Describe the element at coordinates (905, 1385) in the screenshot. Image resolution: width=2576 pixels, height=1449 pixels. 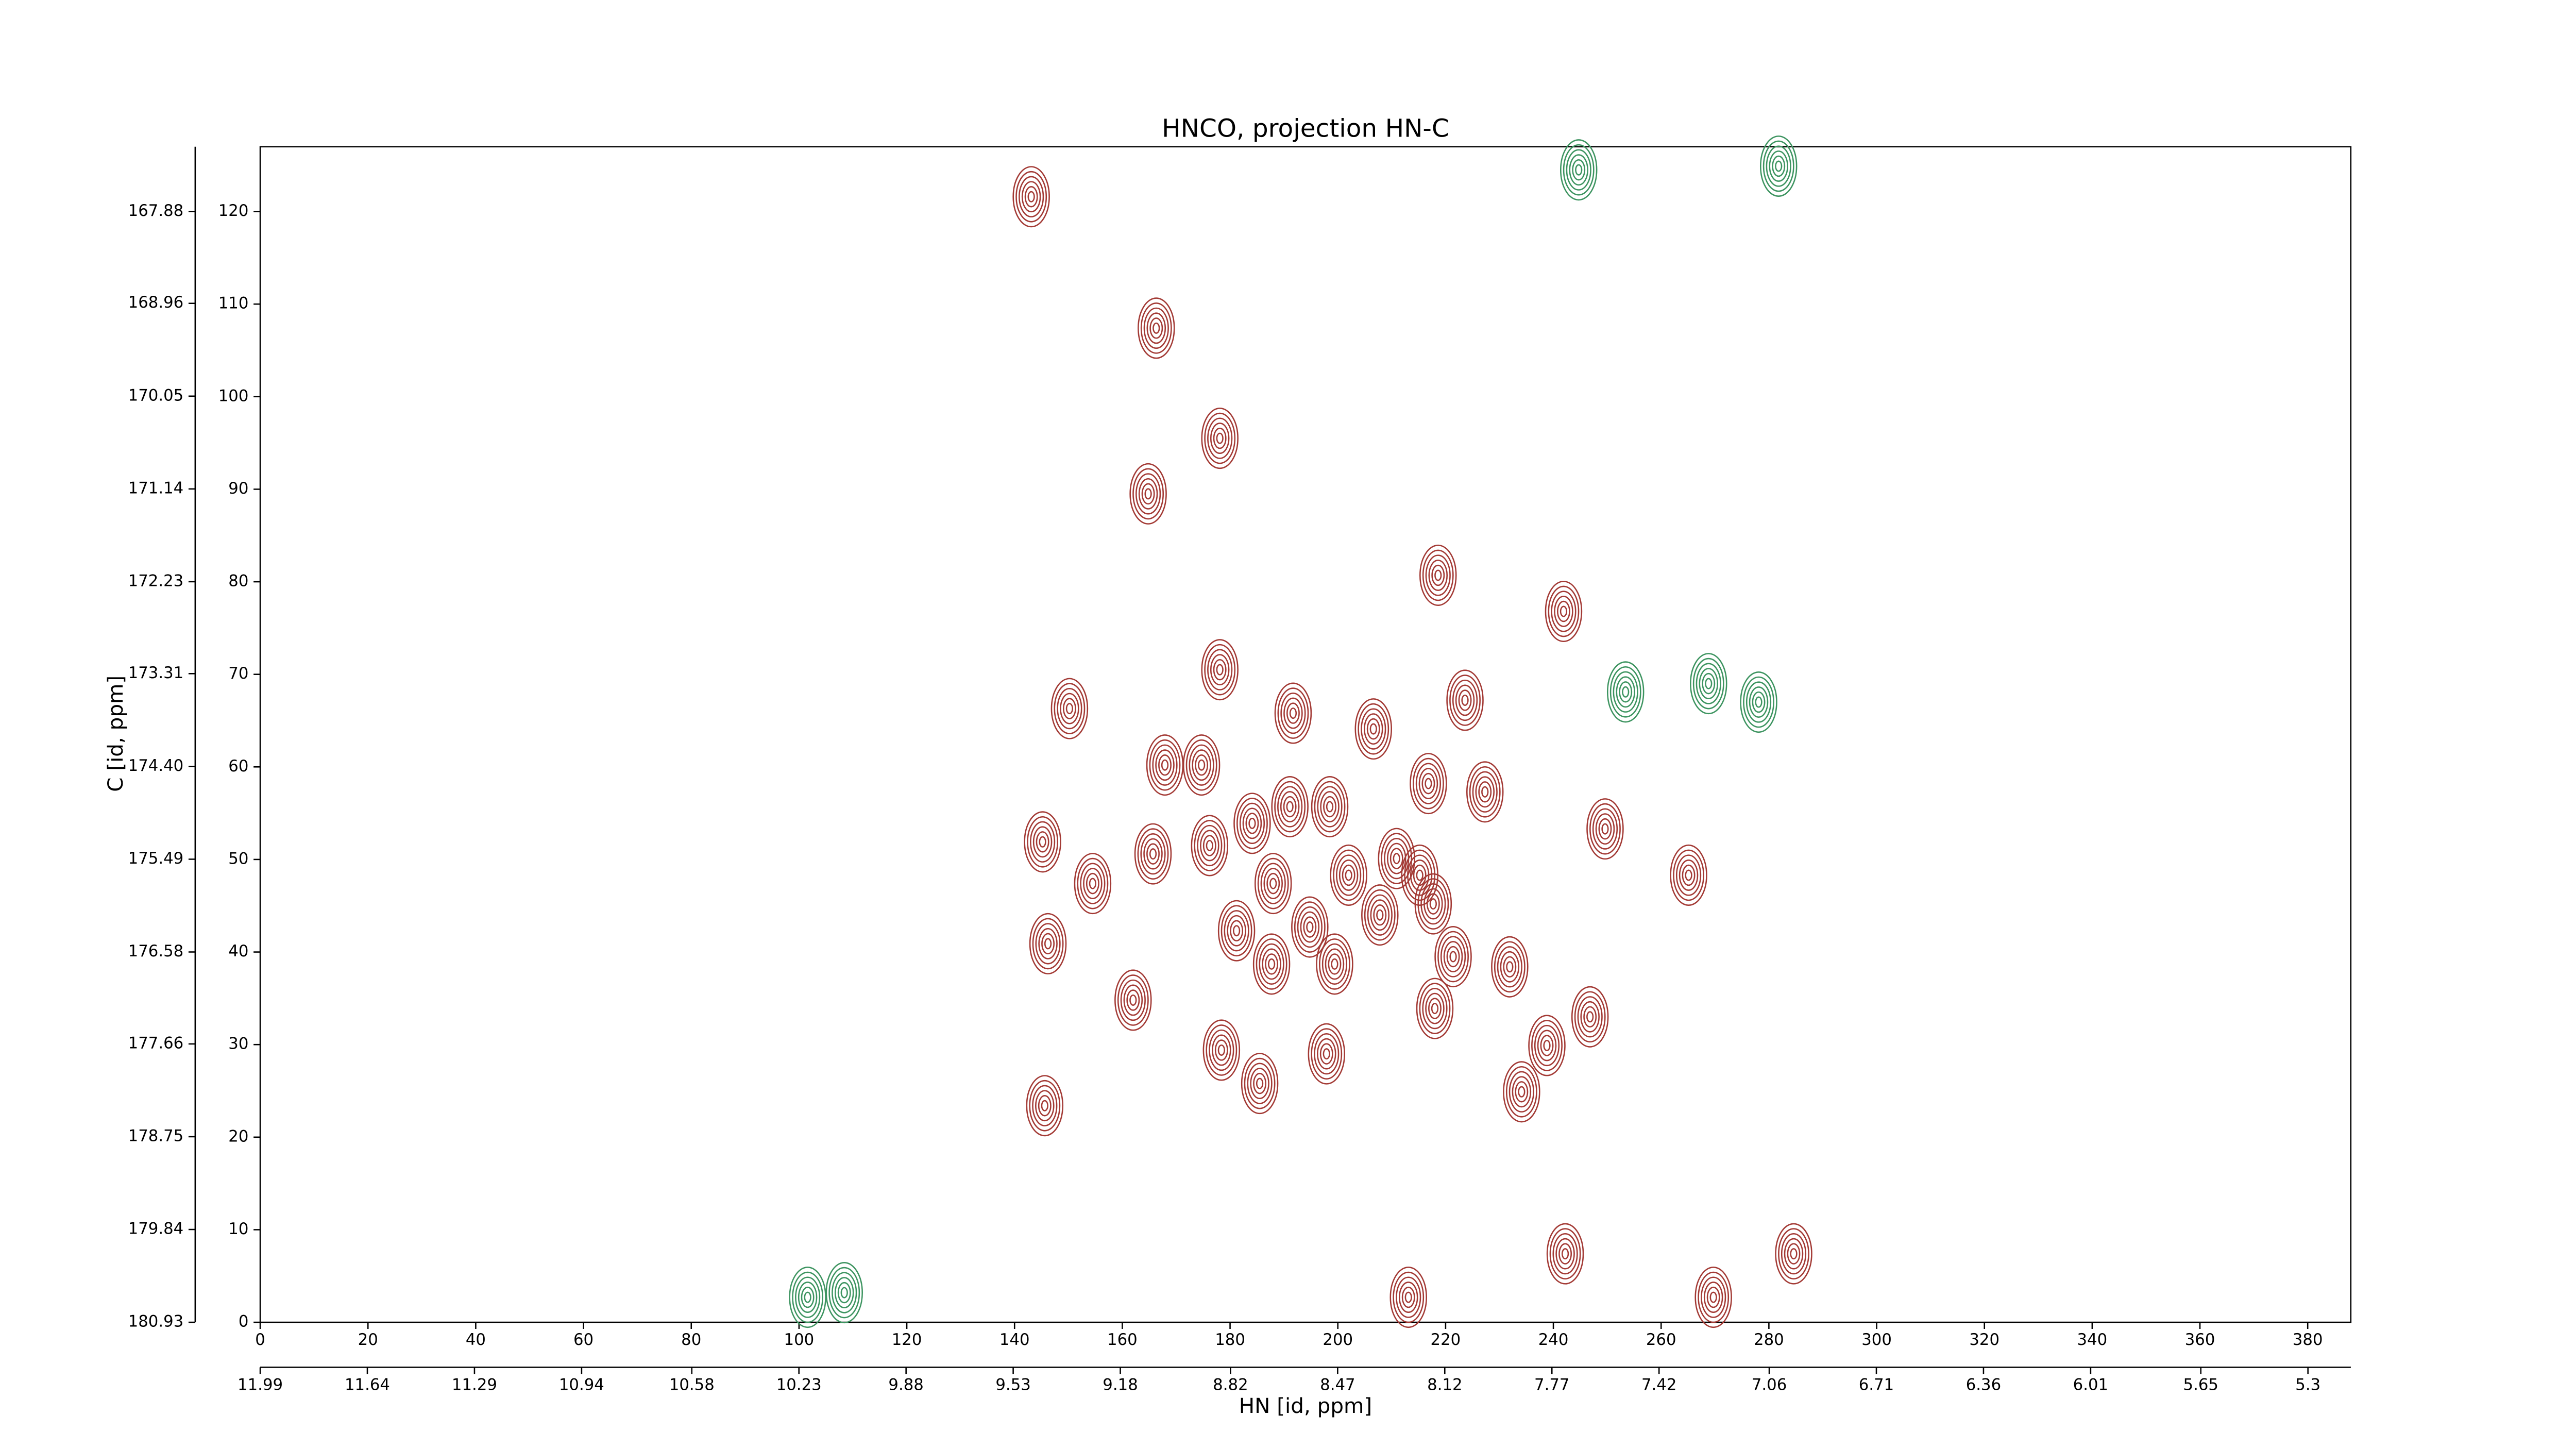
I see `x2-tick-label: 9.88` at that location.